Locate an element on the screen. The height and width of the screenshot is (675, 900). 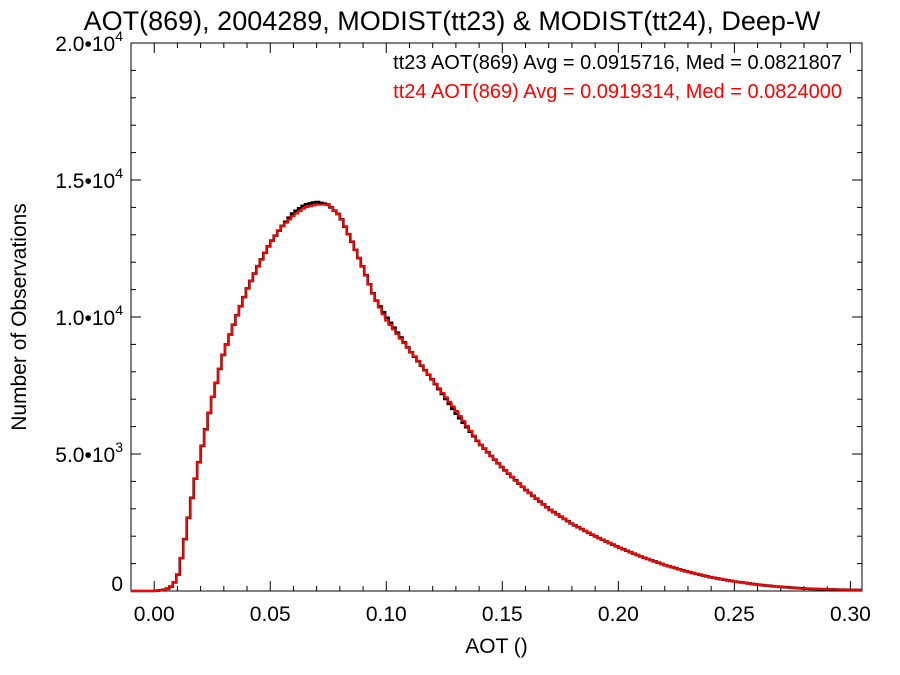
x-tick-label: 0.00 is located at coordinates (154, 614).